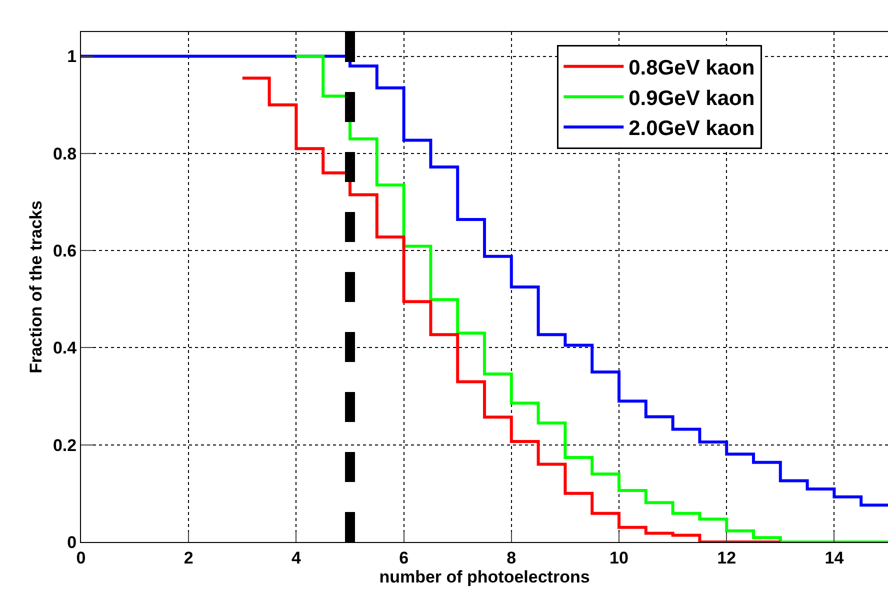 This screenshot has height=595, width=888. I want to click on legend-label: 0.9GeV kaon, so click(691, 98).